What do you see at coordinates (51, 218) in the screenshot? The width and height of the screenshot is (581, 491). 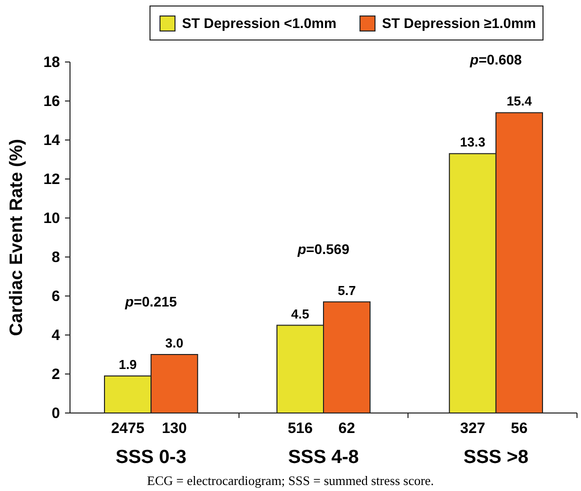 I see `y-tick-label: 10` at bounding box center [51, 218].